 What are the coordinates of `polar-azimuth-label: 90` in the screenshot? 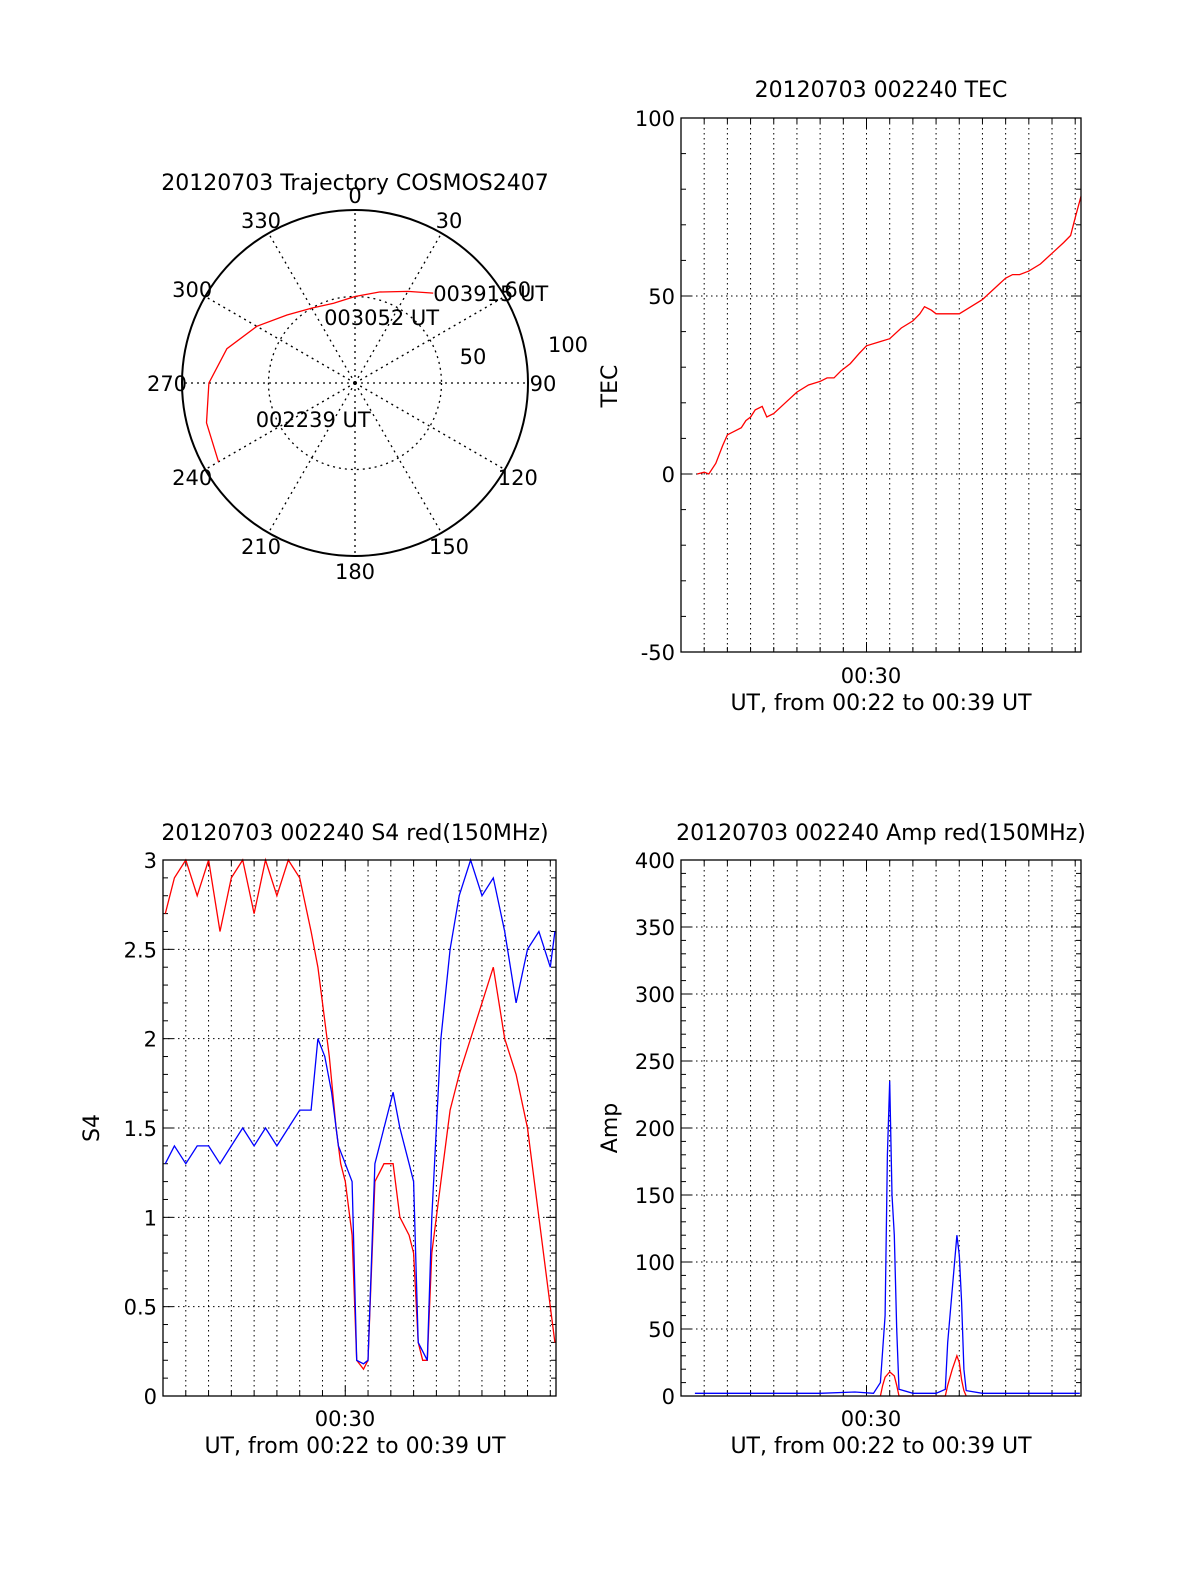 It's located at (543, 384).